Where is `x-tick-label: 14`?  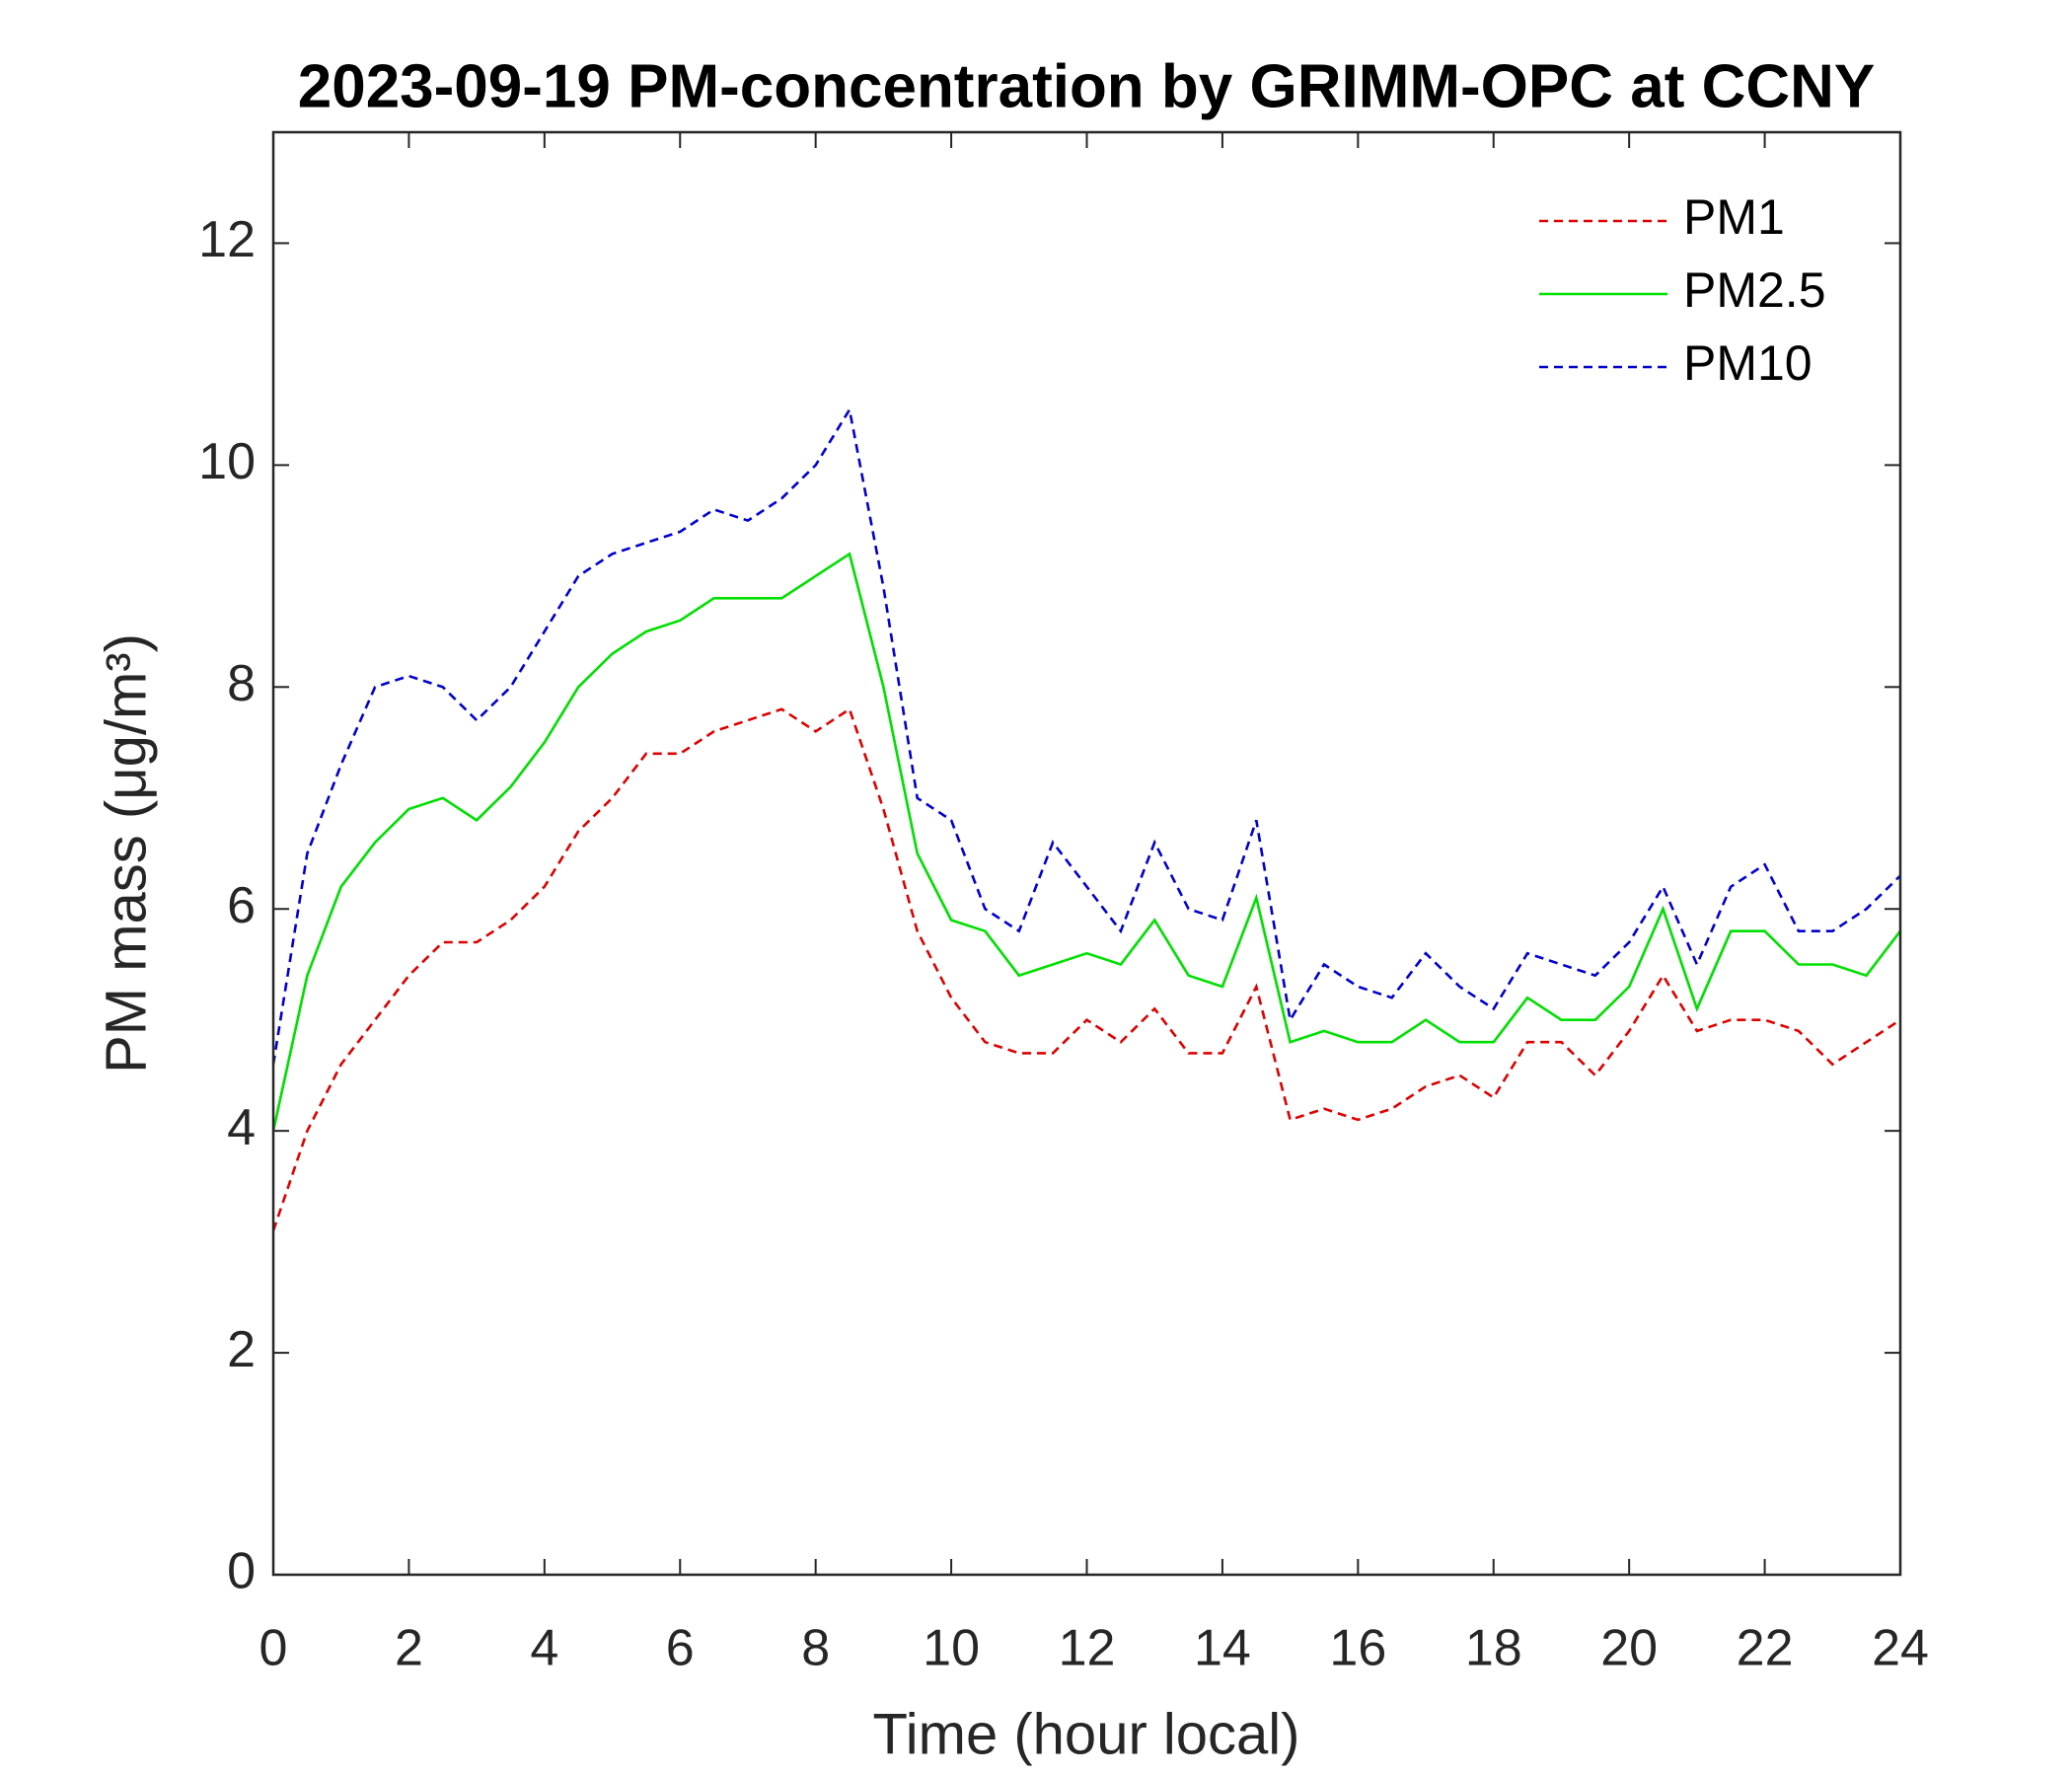
x-tick-label: 14 is located at coordinates (1223, 1648).